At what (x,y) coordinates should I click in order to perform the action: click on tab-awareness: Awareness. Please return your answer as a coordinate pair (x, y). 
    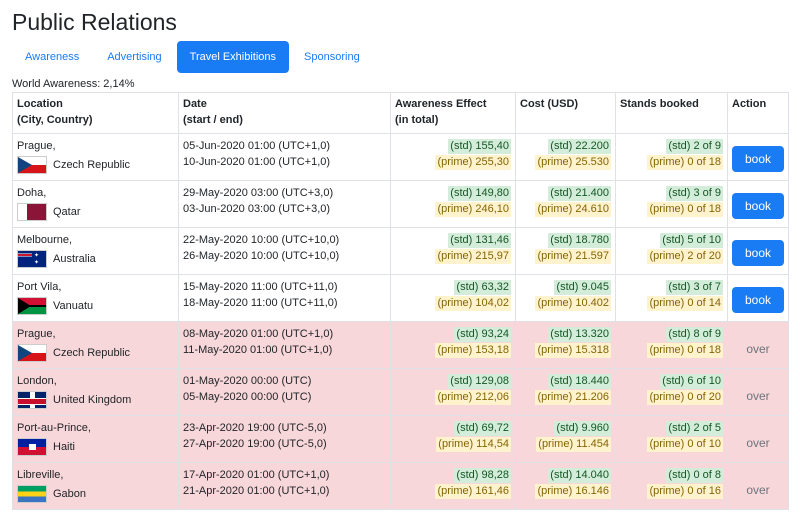
    Looking at the image, I should click on (52, 57).